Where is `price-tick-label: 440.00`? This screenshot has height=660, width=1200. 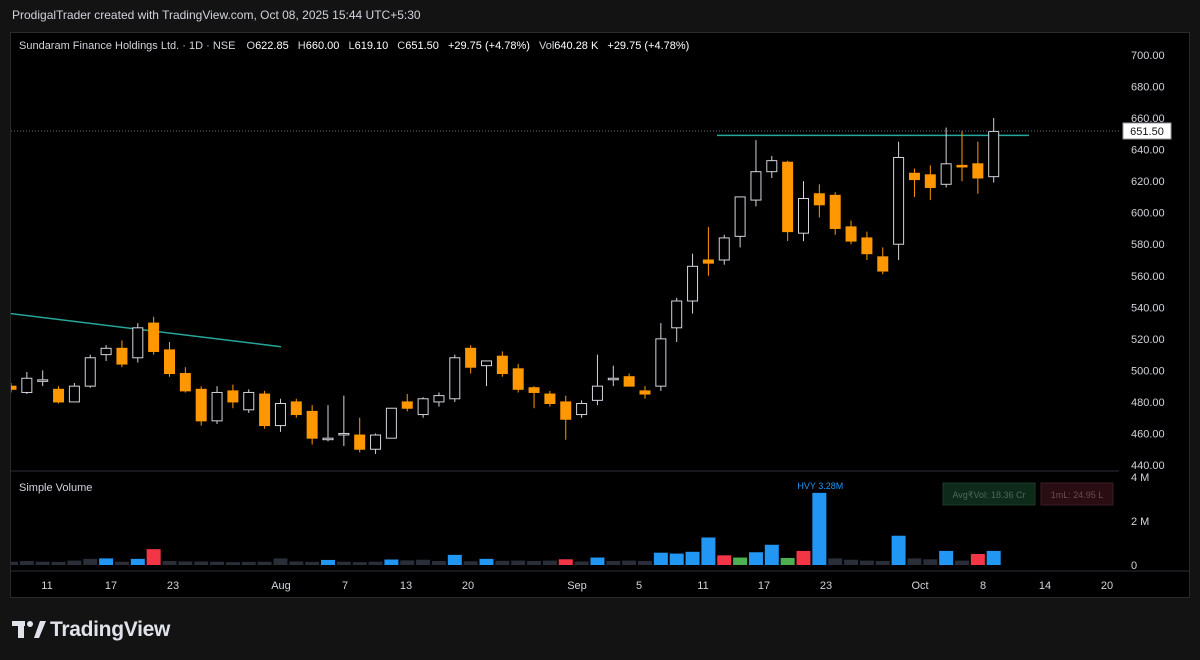
price-tick-label: 440.00 is located at coordinates (1148, 466).